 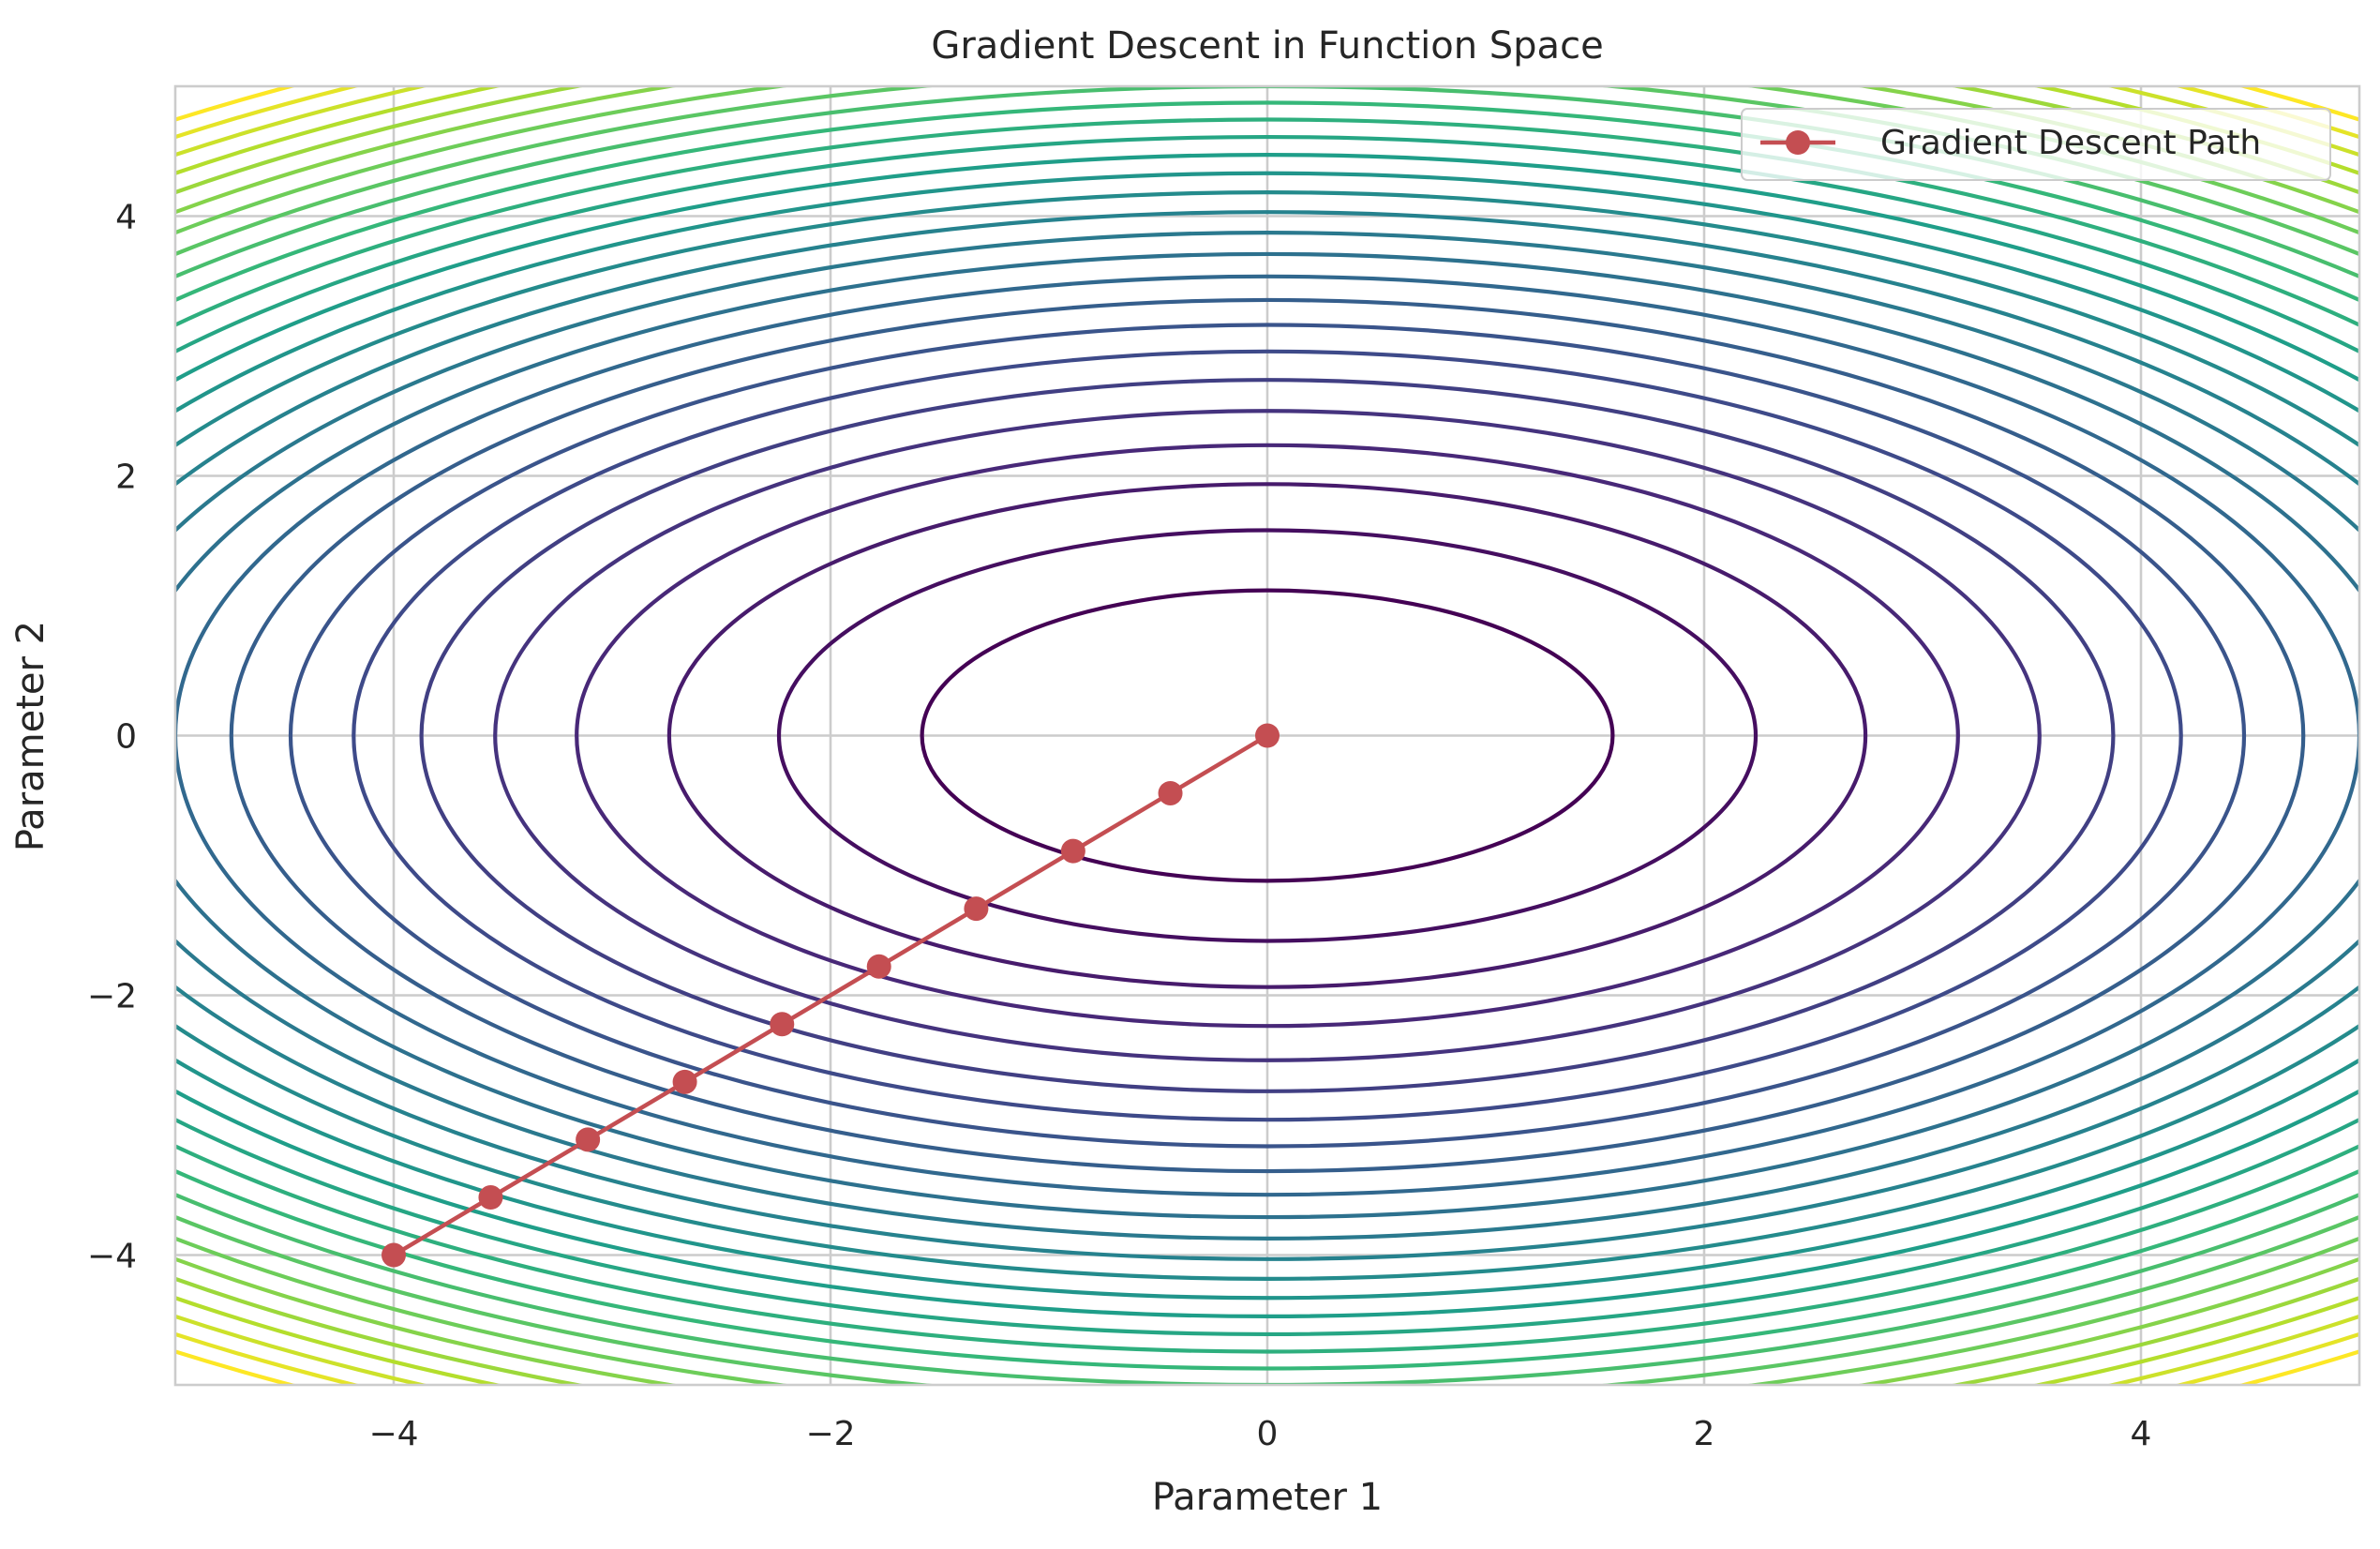 What do you see at coordinates (1268, 1434) in the screenshot?
I see `x-tick-label: 0` at bounding box center [1268, 1434].